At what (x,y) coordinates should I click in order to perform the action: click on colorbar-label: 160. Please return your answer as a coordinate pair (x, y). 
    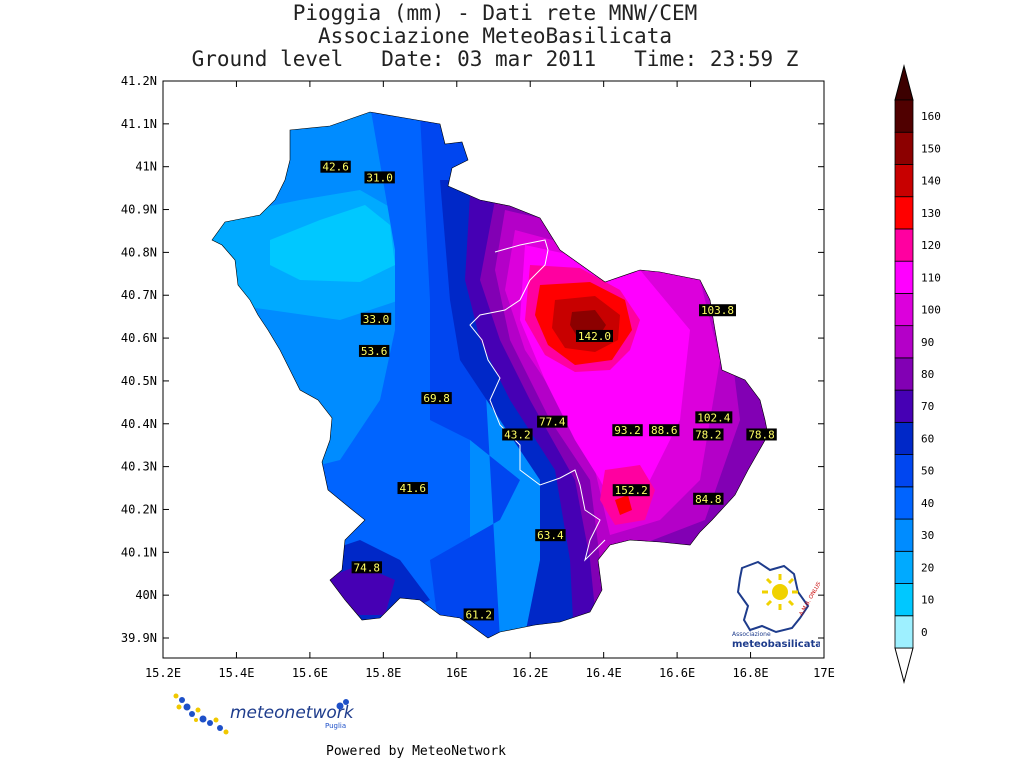
    Looking at the image, I should click on (931, 116).